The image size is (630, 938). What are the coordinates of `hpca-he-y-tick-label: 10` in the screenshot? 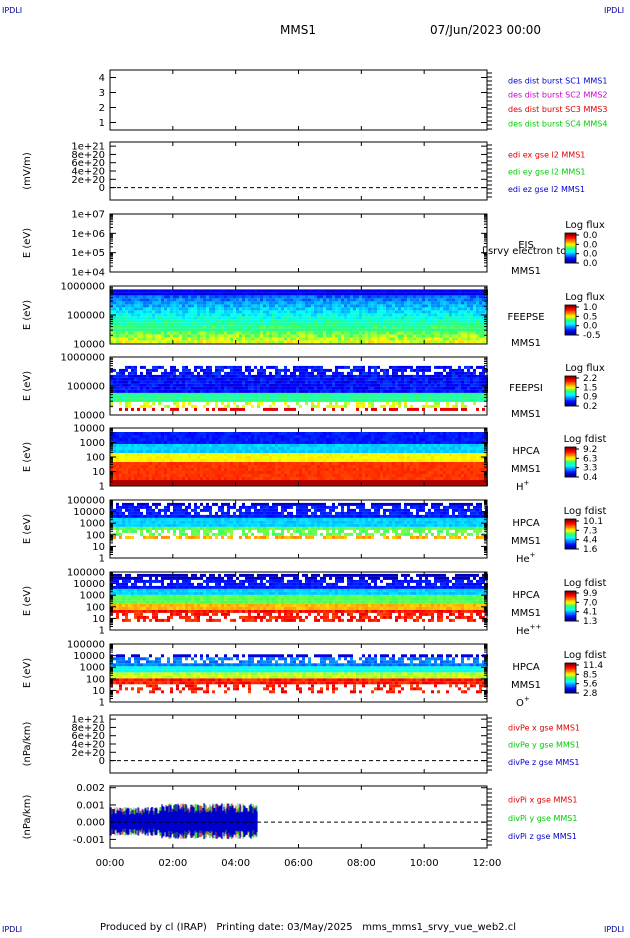 It's located at (98, 547).